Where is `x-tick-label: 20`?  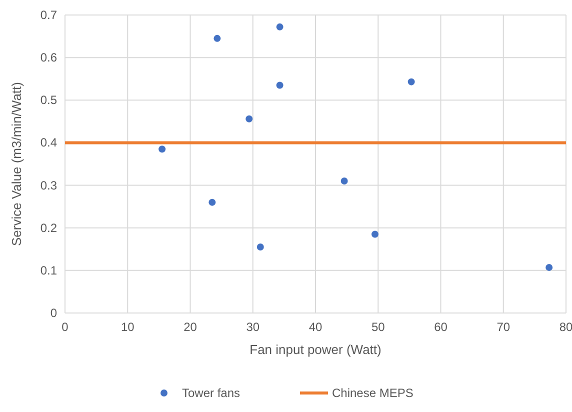
x-tick-label: 20 is located at coordinates (191, 327).